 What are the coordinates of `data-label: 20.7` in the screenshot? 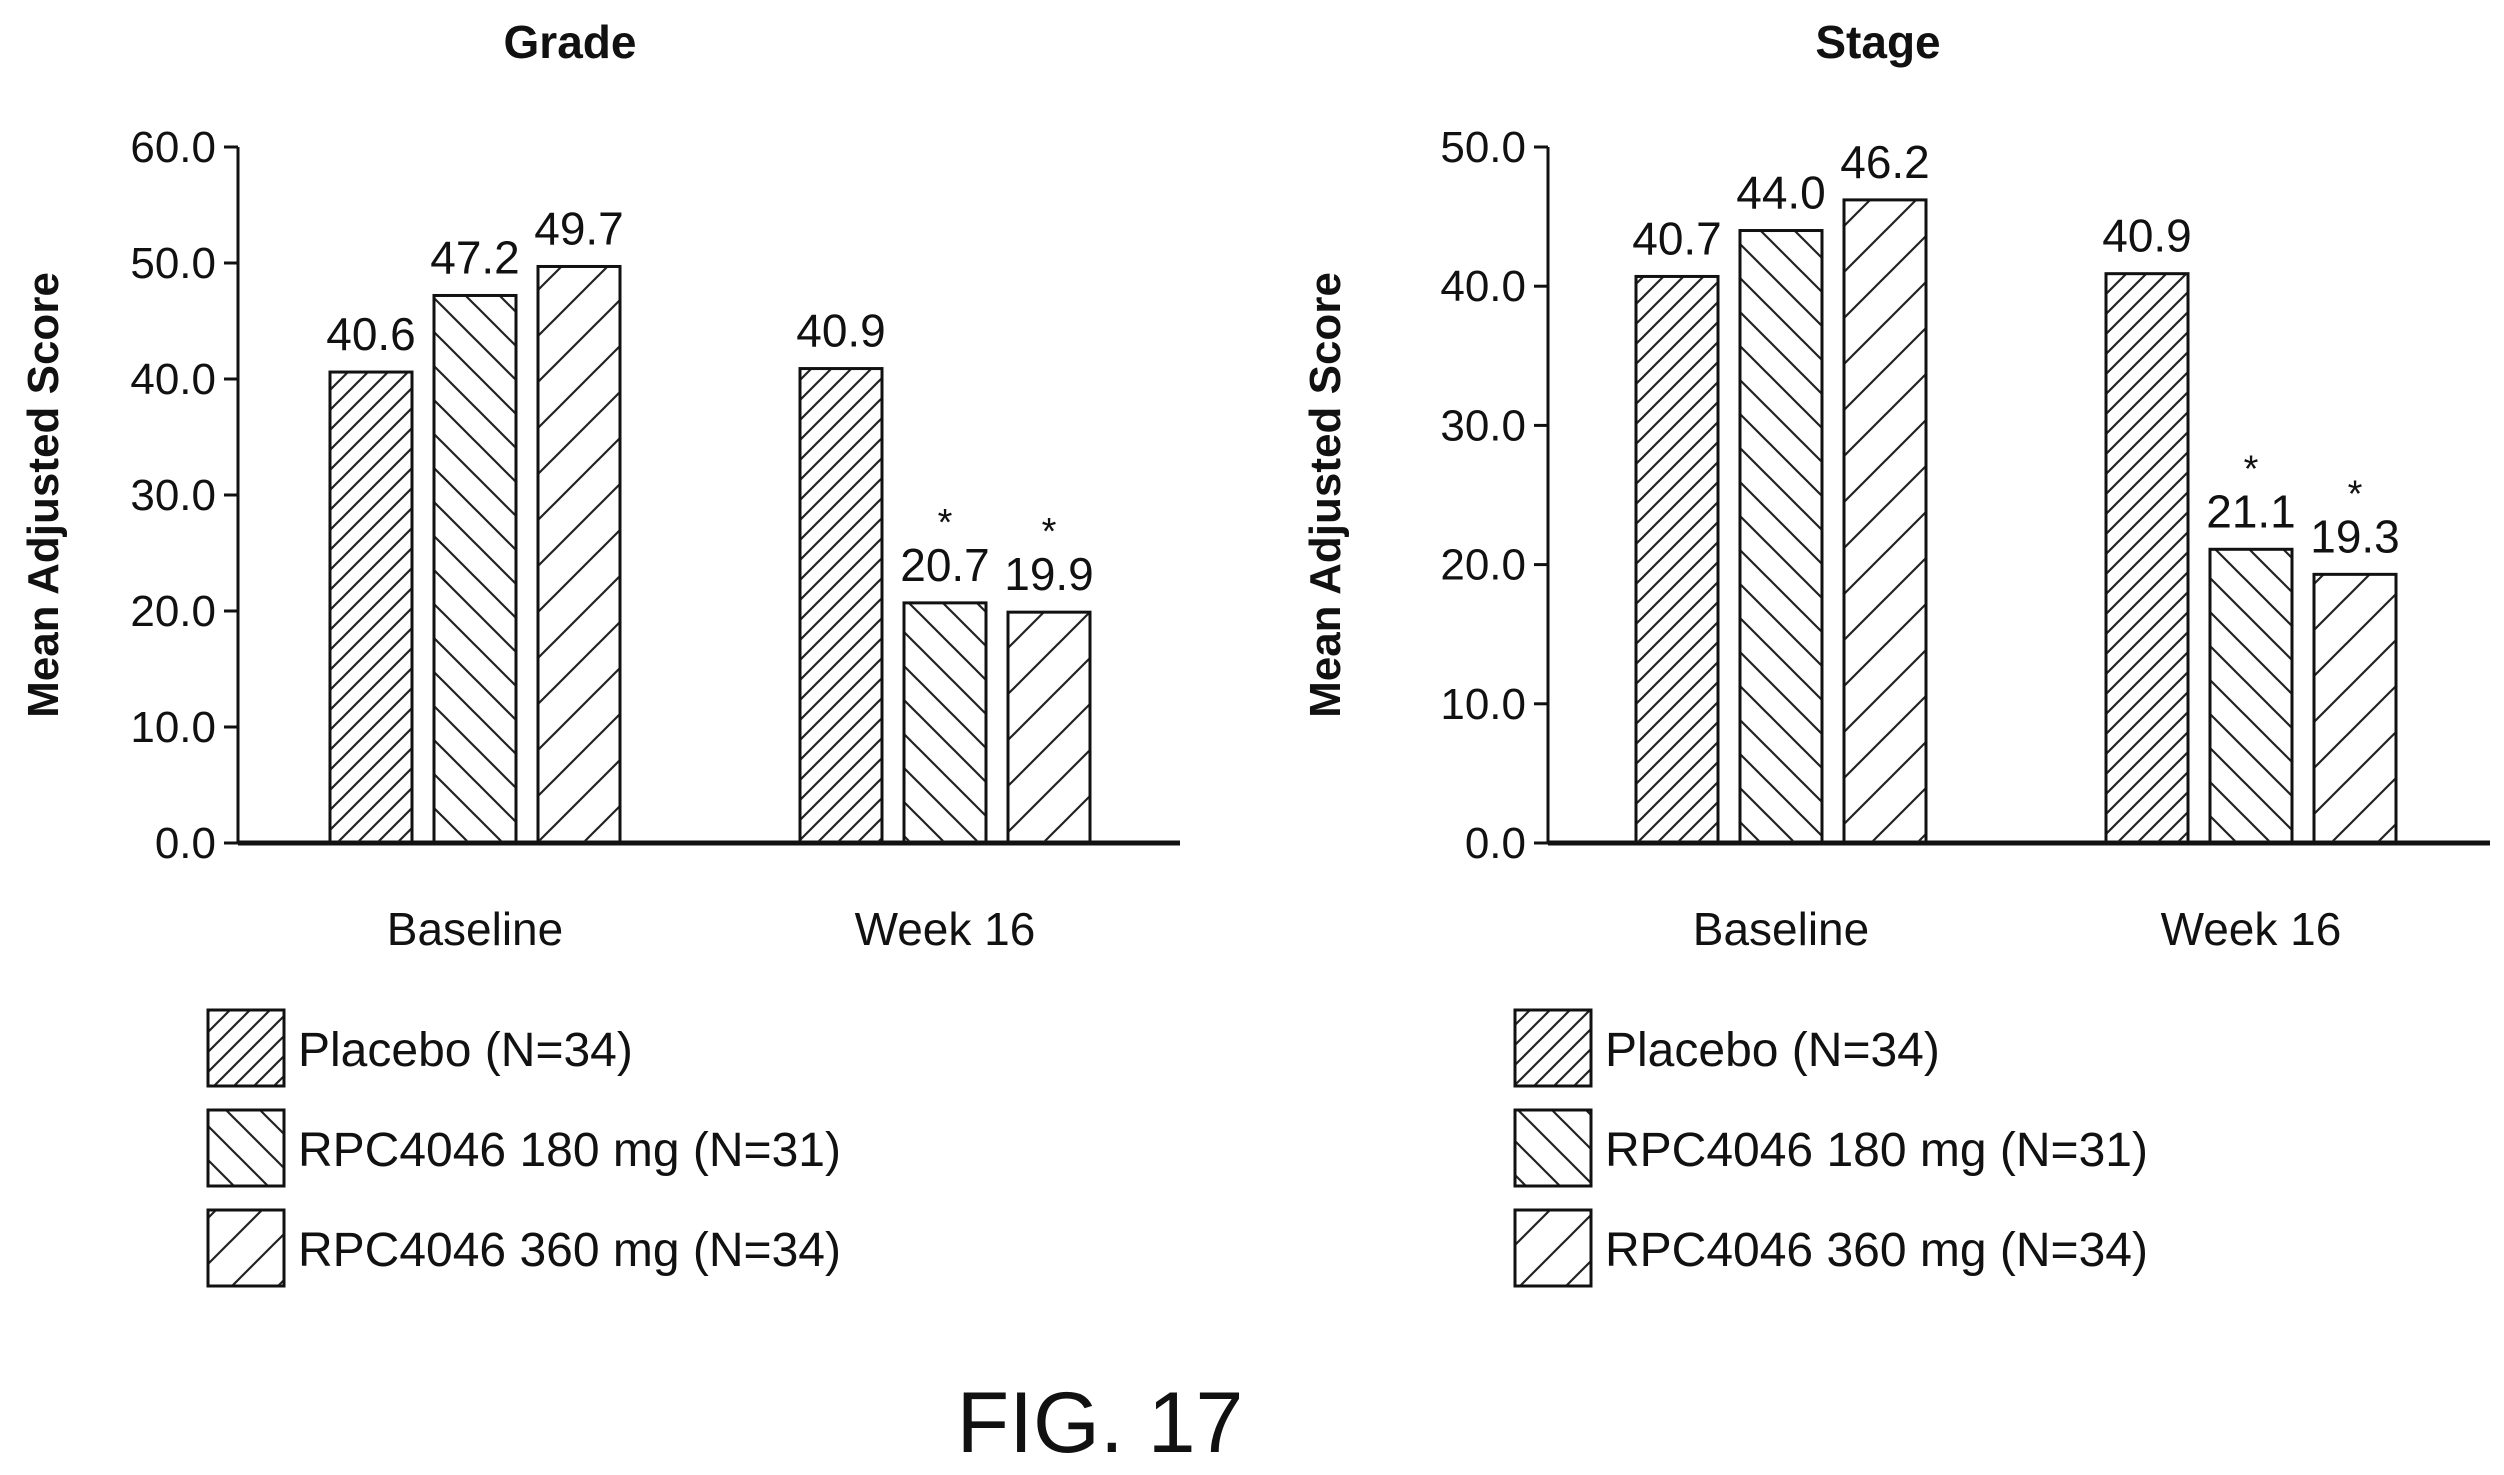 It's located at (945, 565).